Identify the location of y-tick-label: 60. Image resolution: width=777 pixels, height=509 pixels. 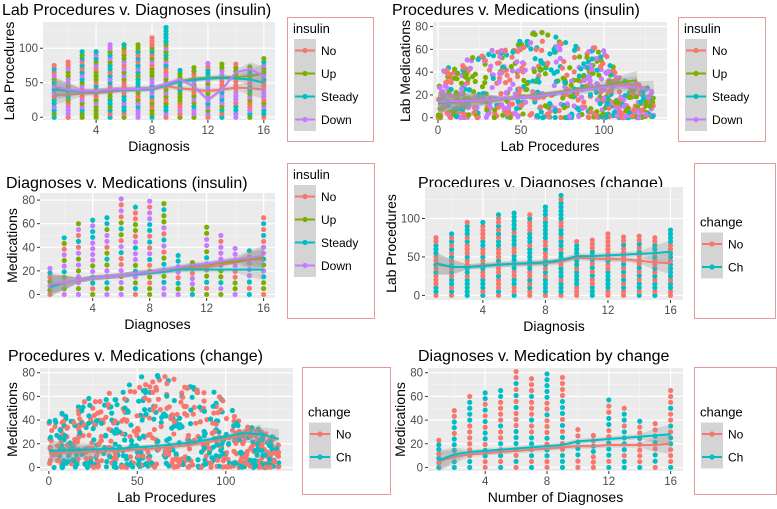
(28, 225).